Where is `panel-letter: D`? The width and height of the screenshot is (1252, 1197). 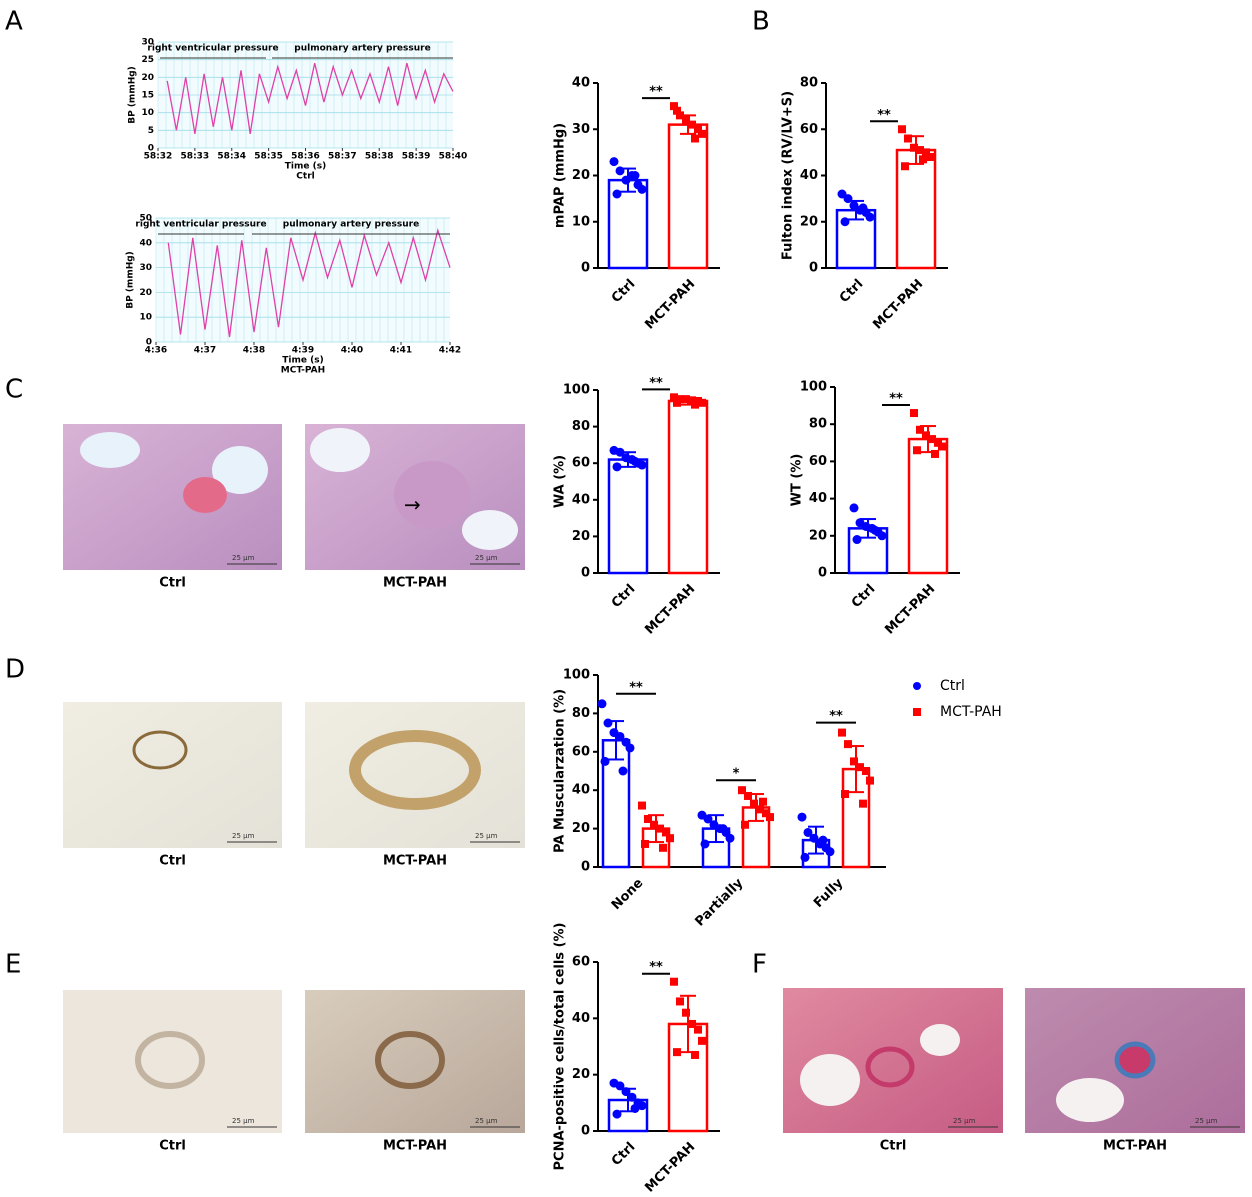 panel-letter: D is located at coordinates (15, 670).